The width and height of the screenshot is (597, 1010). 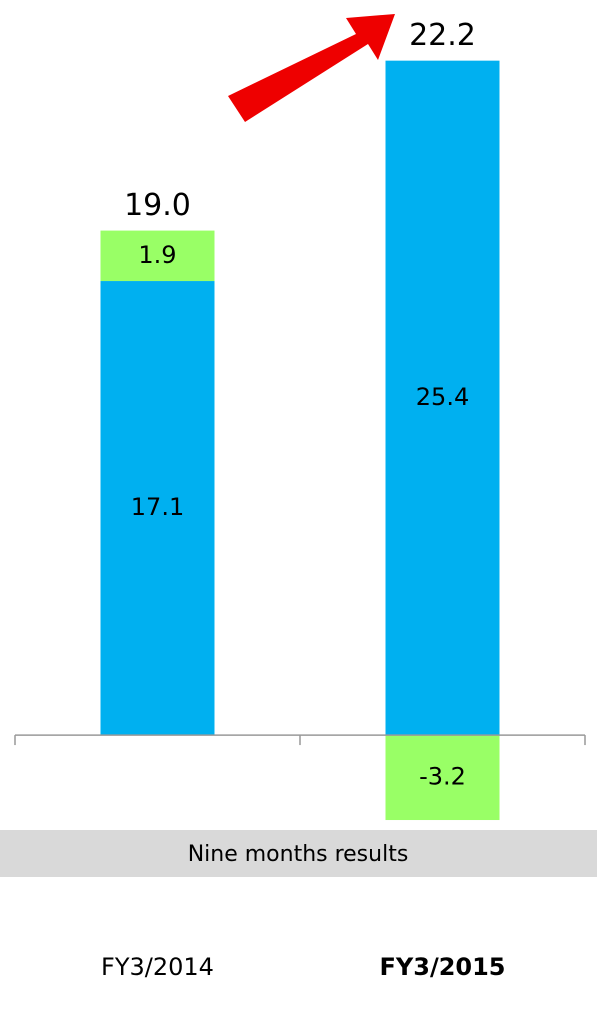 I want to click on value-label: 17.1, so click(x=157, y=507).